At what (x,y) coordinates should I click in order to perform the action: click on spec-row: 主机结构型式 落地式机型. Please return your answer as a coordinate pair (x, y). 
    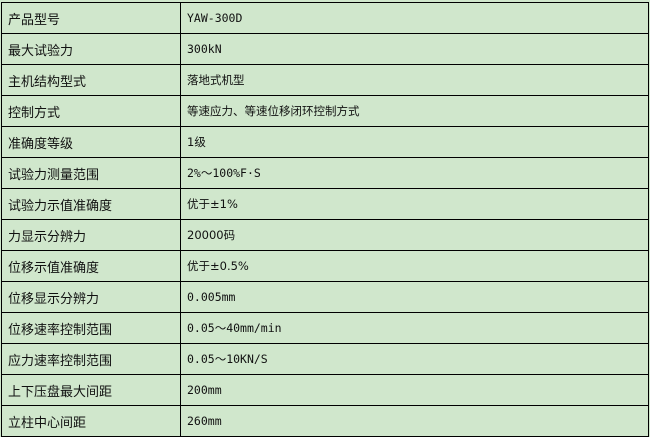
    Looking at the image, I should click on (325, 80).